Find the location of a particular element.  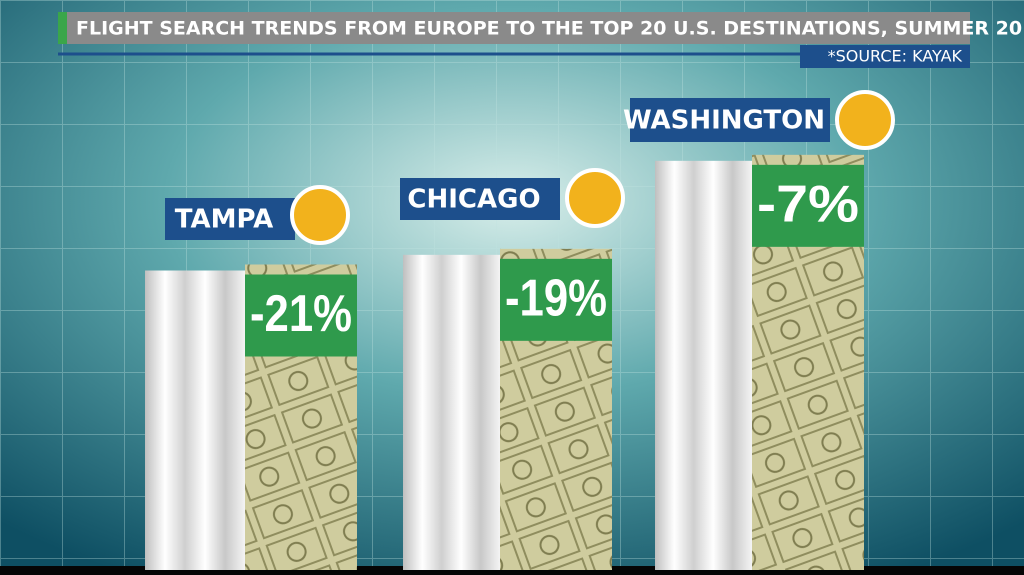

city-label: WASHINGTON is located at coordinates (724, 121).